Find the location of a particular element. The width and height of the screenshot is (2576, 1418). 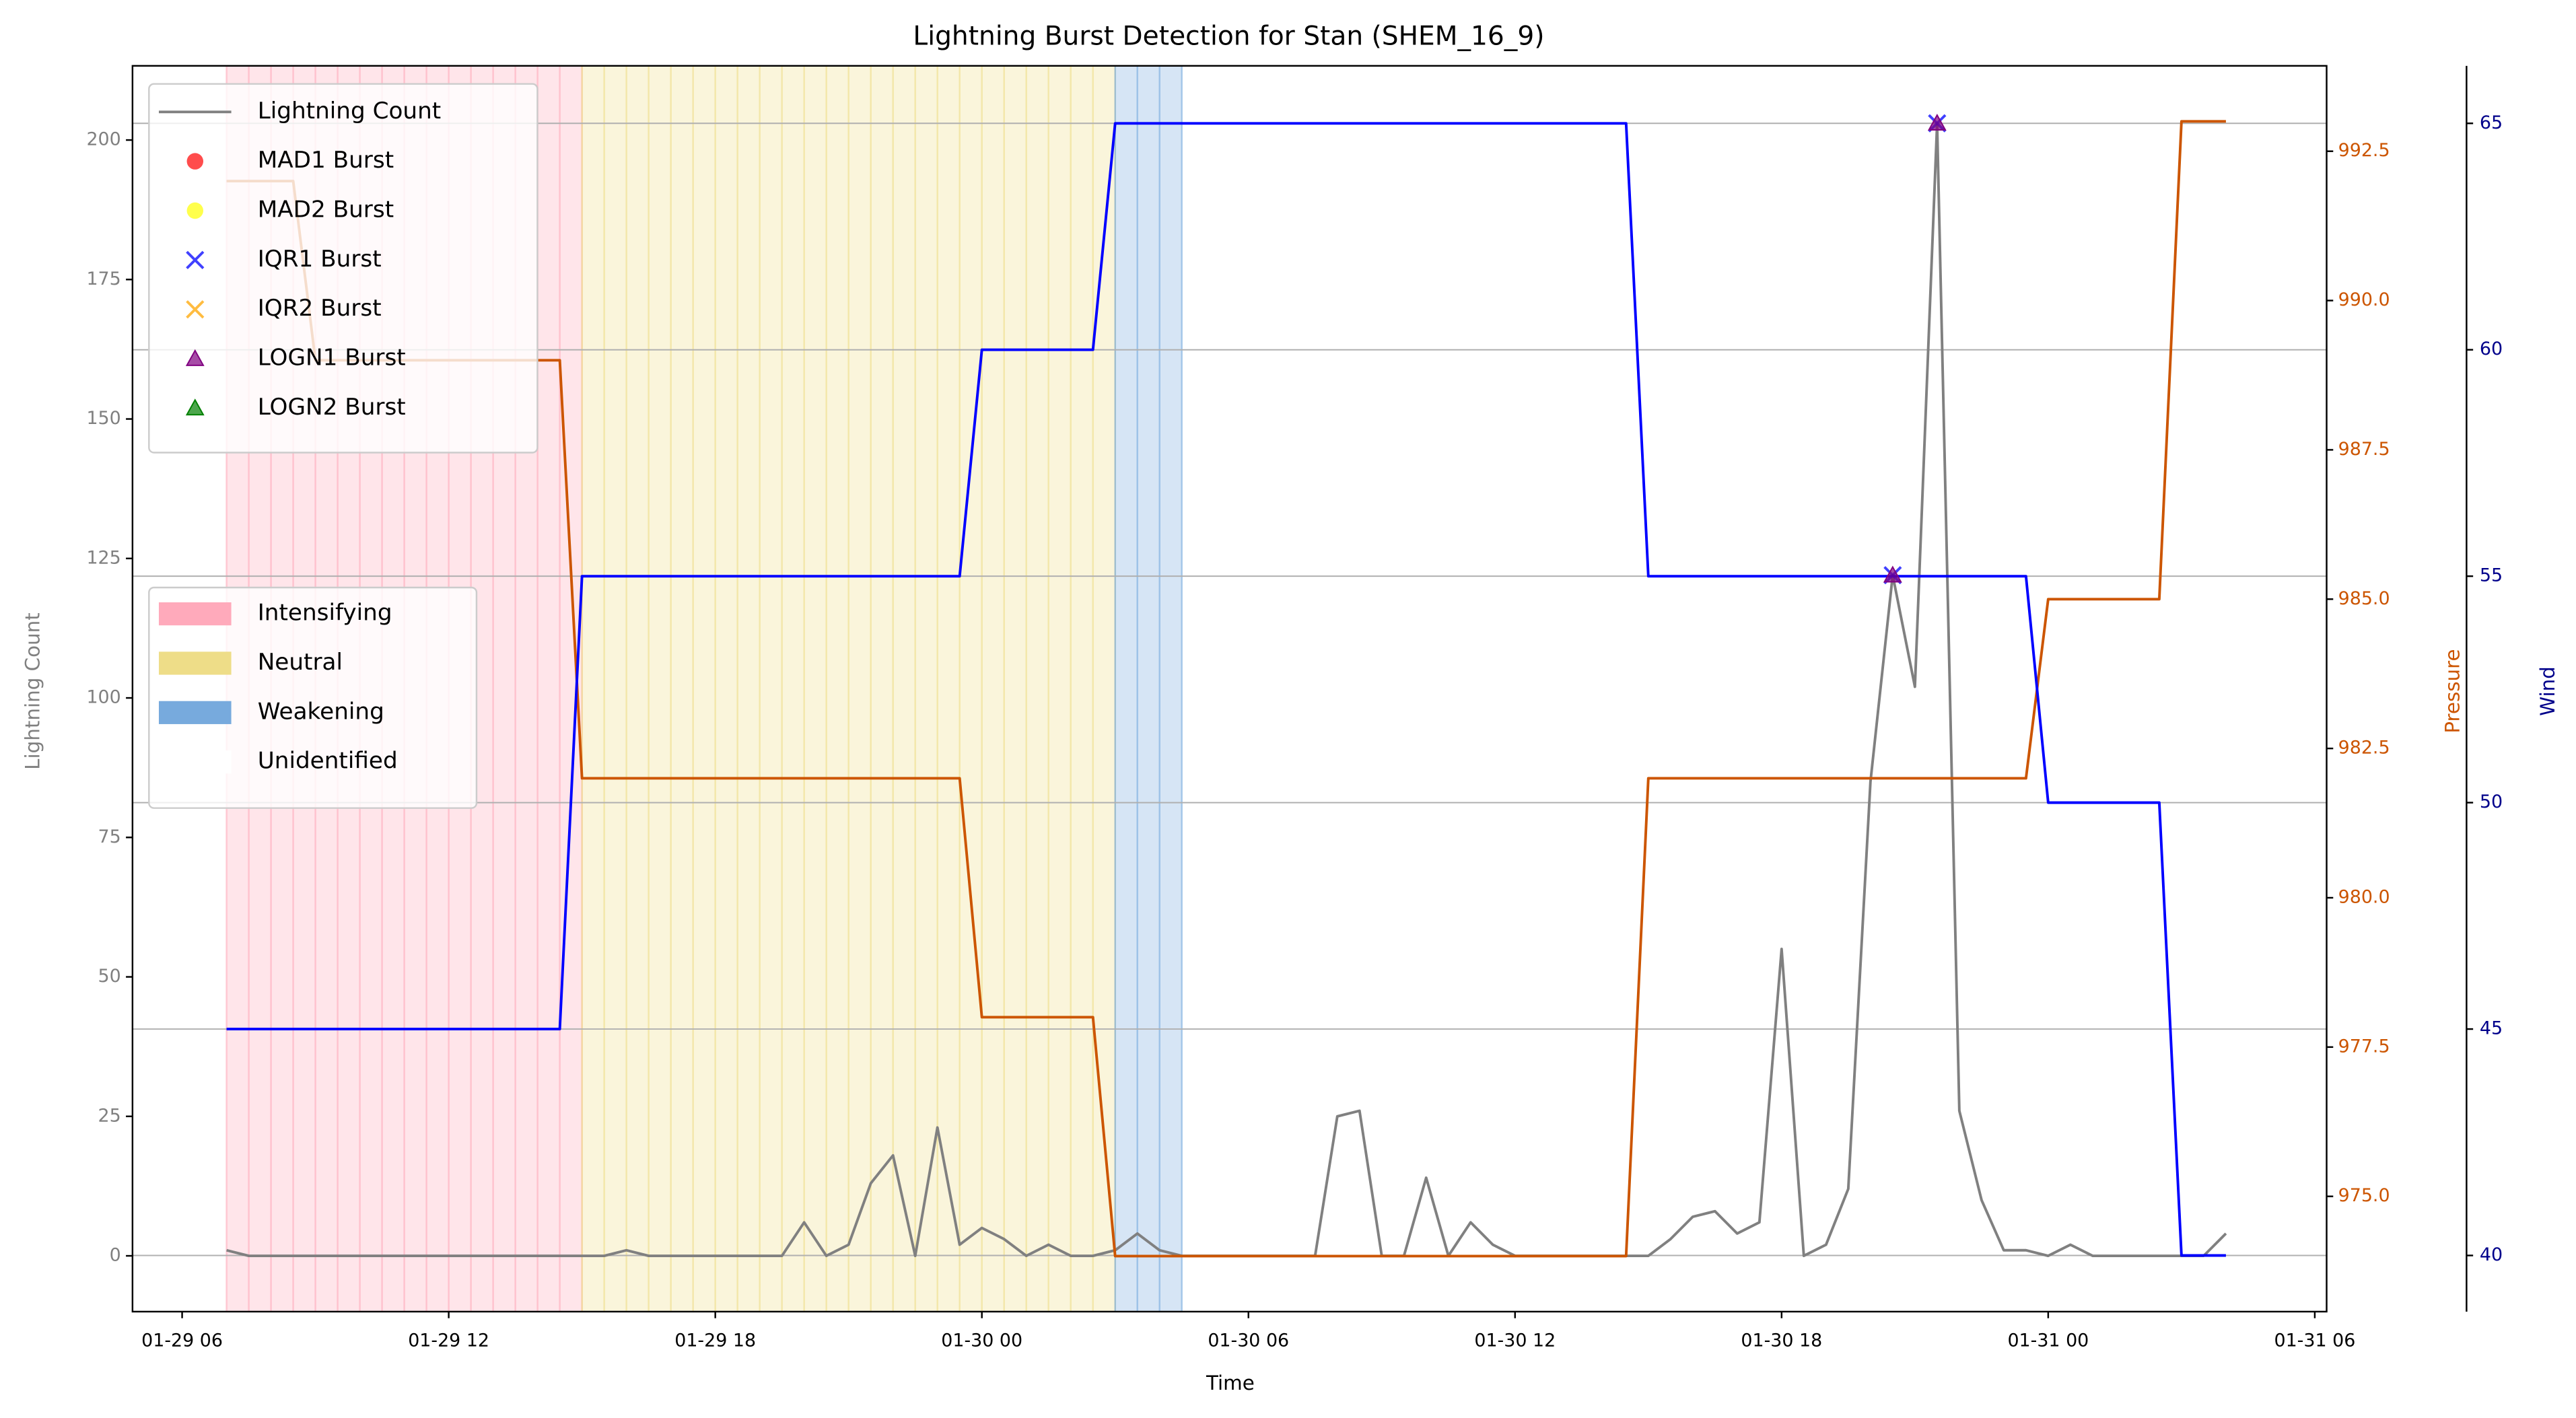

x-tick-label: 01-30 06 is located at coordinates (1248, 1340).